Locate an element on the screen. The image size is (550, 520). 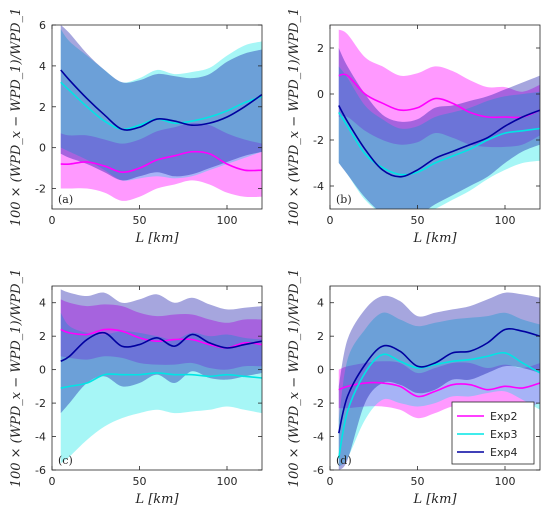
panel-label: (d) is located at coordinates (344, 460).